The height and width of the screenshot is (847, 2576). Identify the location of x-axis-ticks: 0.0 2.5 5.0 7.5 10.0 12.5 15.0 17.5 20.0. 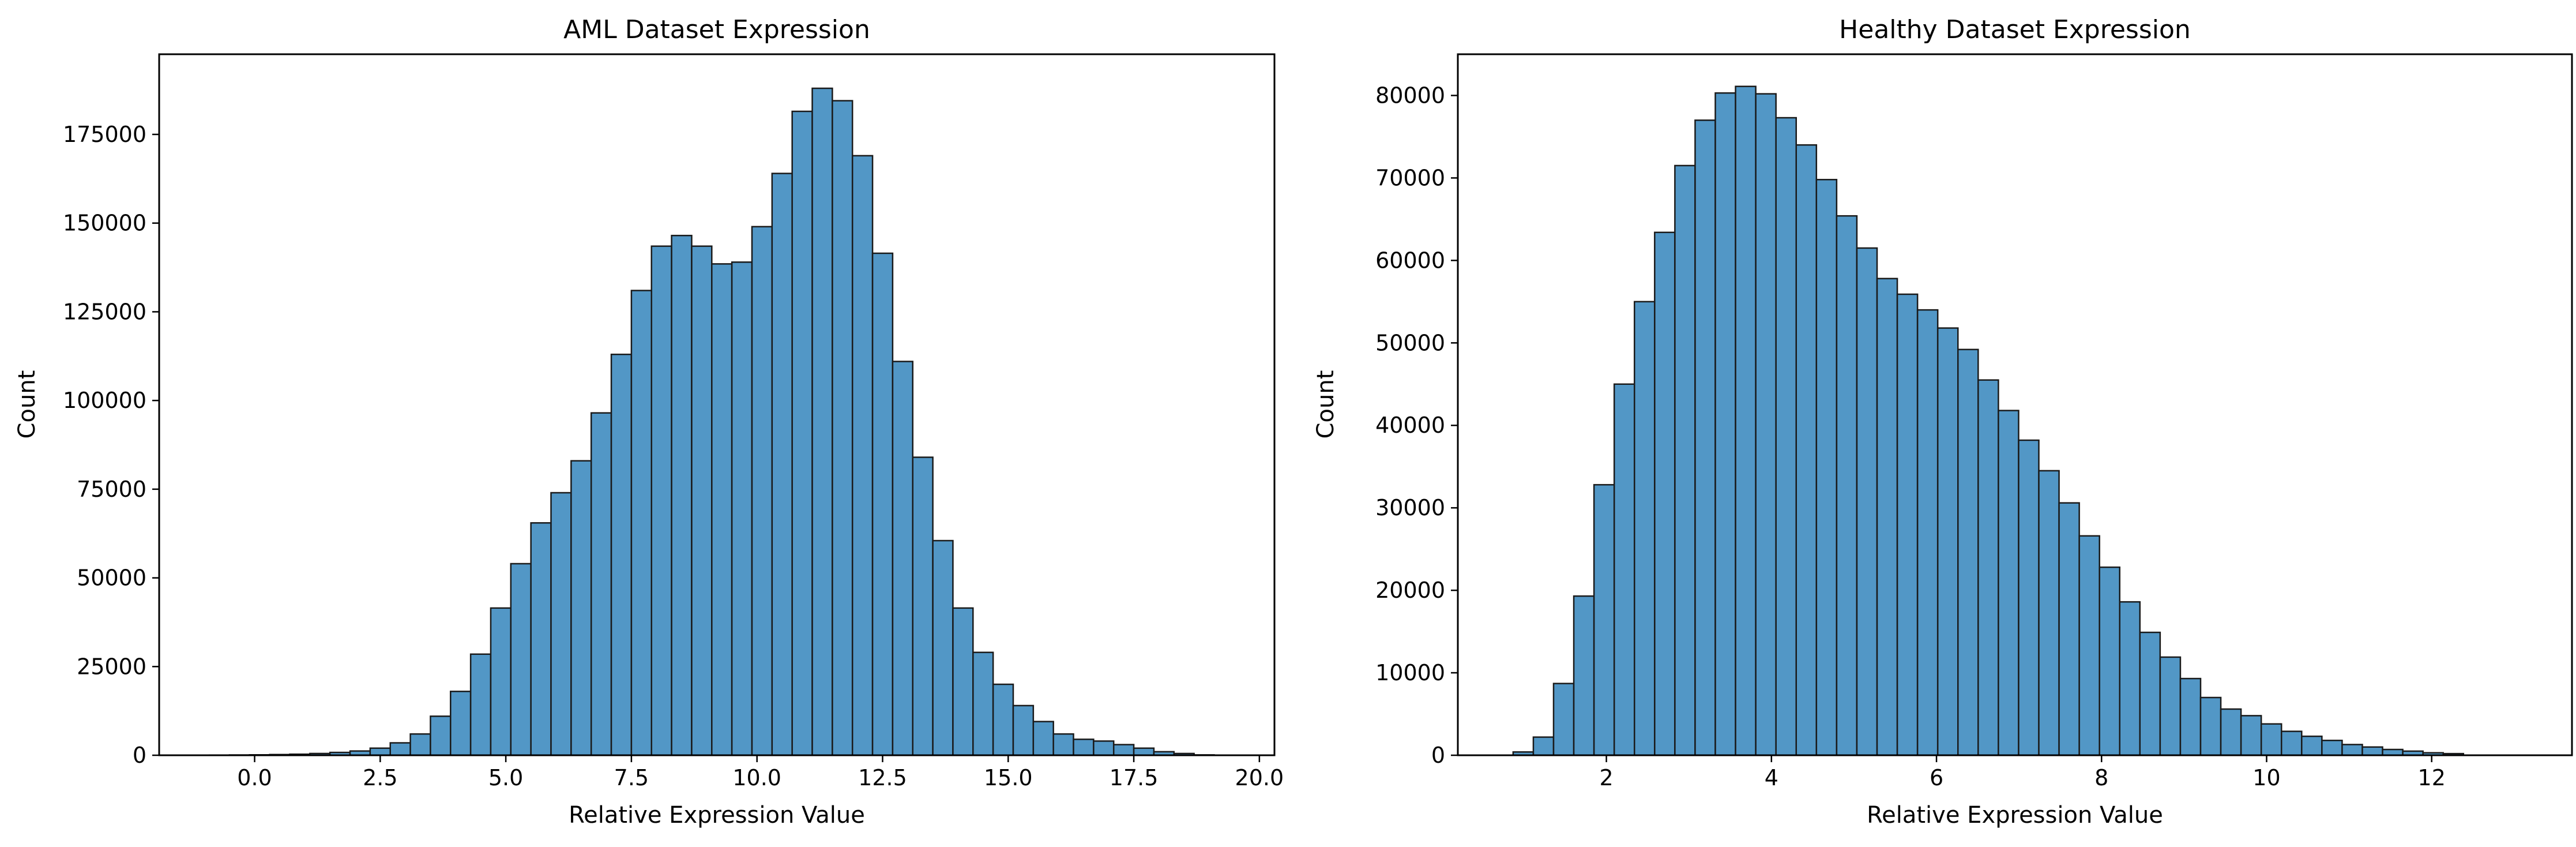
(760, 772).